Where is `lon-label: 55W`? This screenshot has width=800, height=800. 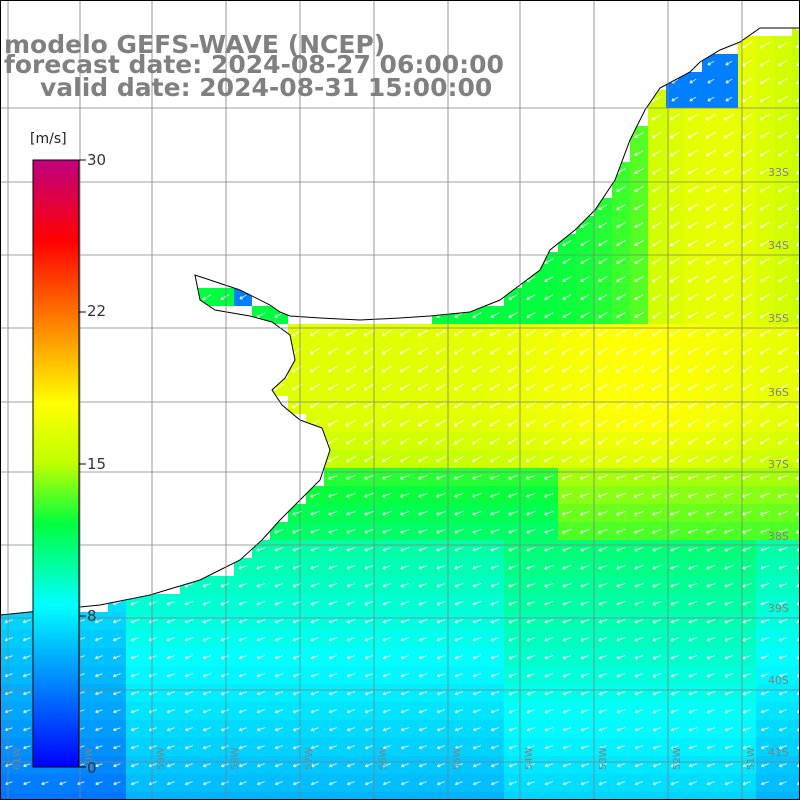
lon-label: 55W is located at coordinates (457, 758).